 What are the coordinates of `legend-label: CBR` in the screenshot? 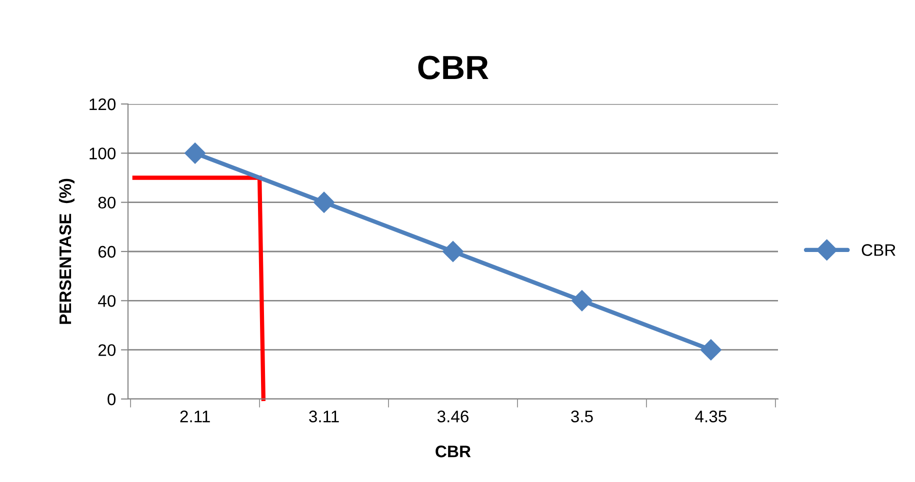 It's located at (879, 250).